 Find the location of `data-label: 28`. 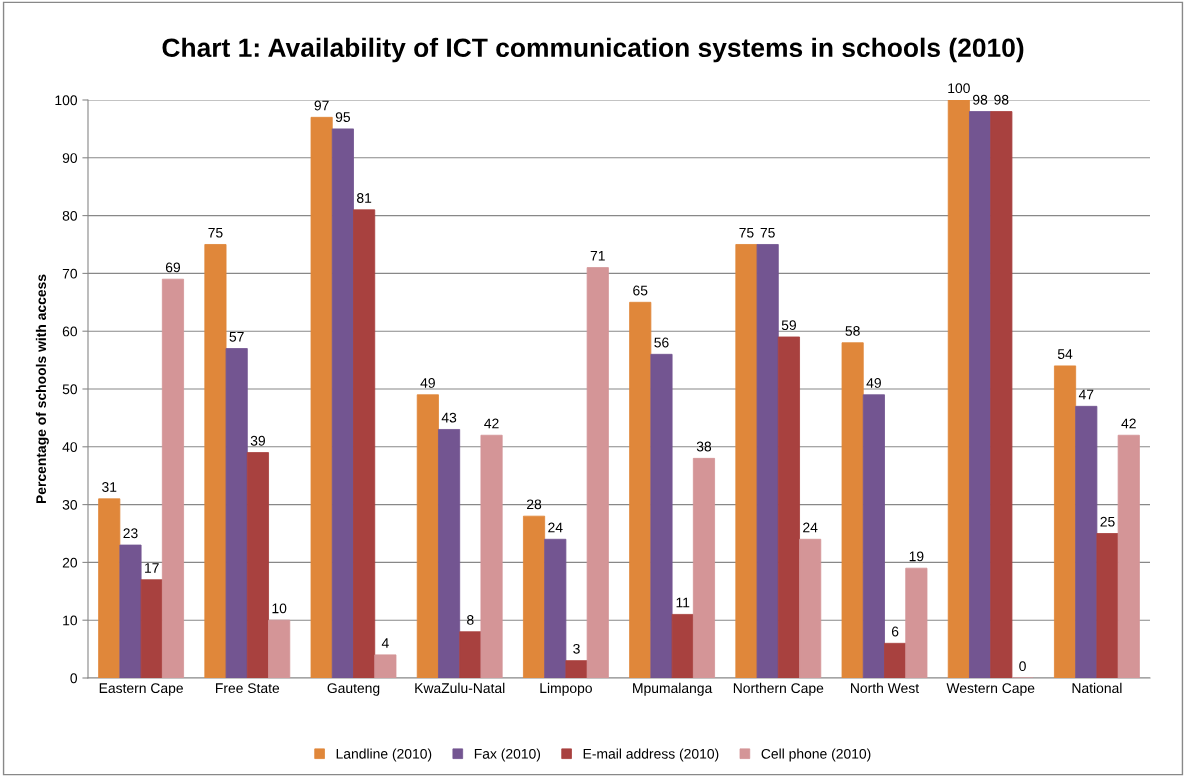

data-label: 28 is located at coordinates (534, 504).